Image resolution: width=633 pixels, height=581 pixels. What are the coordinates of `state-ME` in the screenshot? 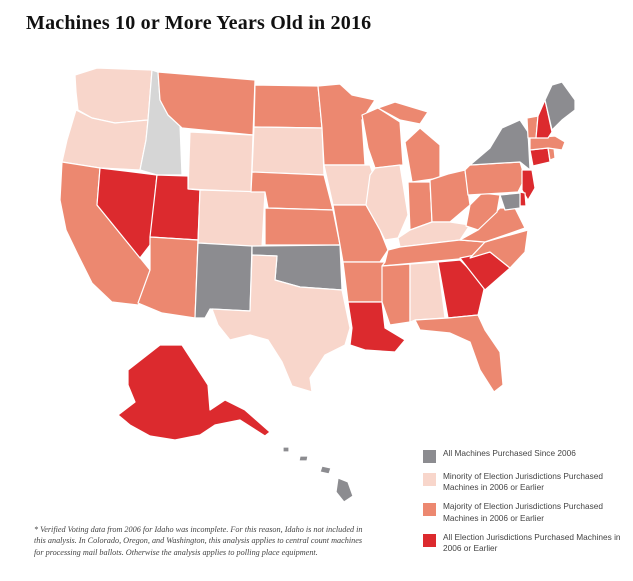 It's located at (560, 106).